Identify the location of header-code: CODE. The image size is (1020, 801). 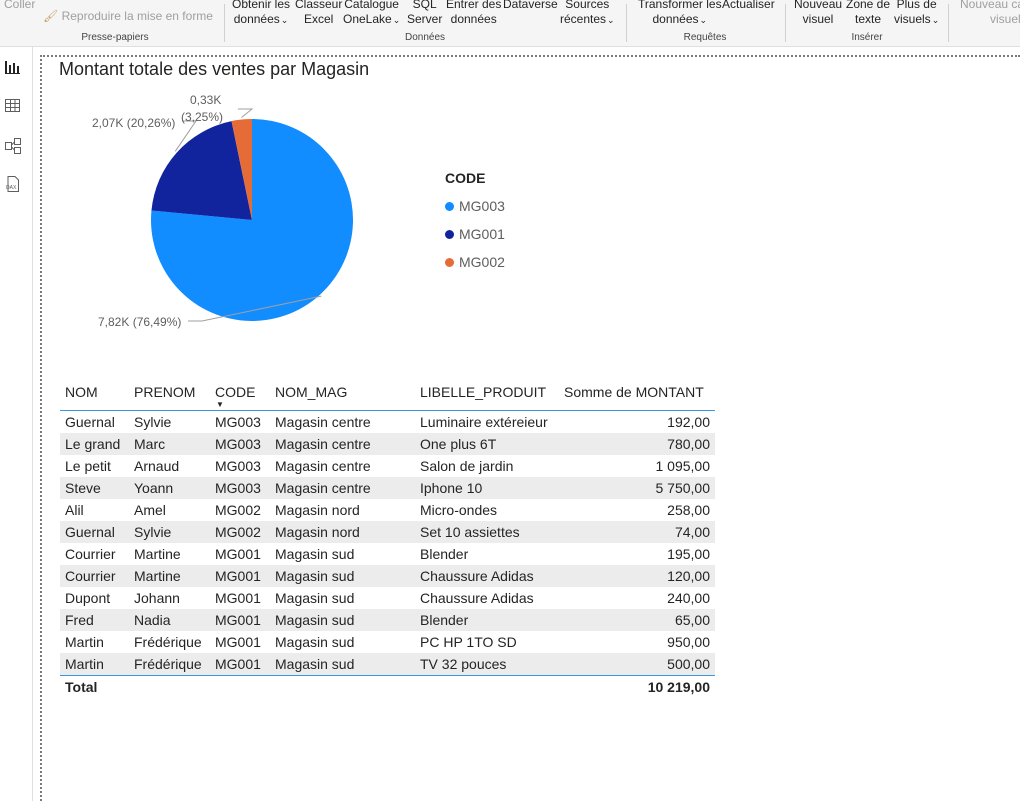
(235, 392).